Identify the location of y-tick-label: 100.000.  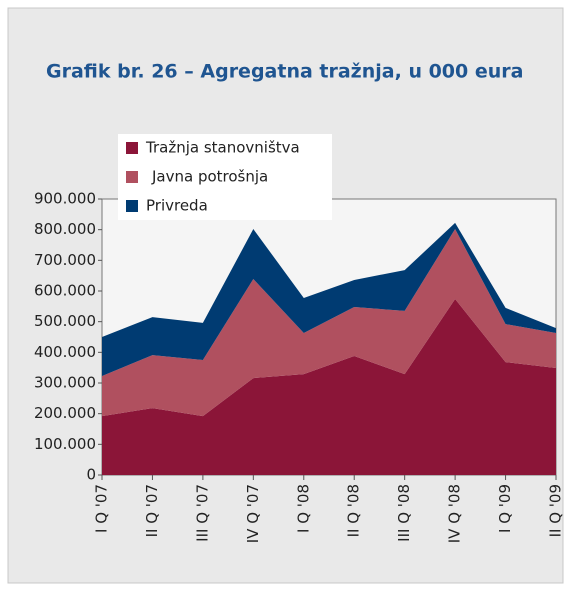
(65, 444).